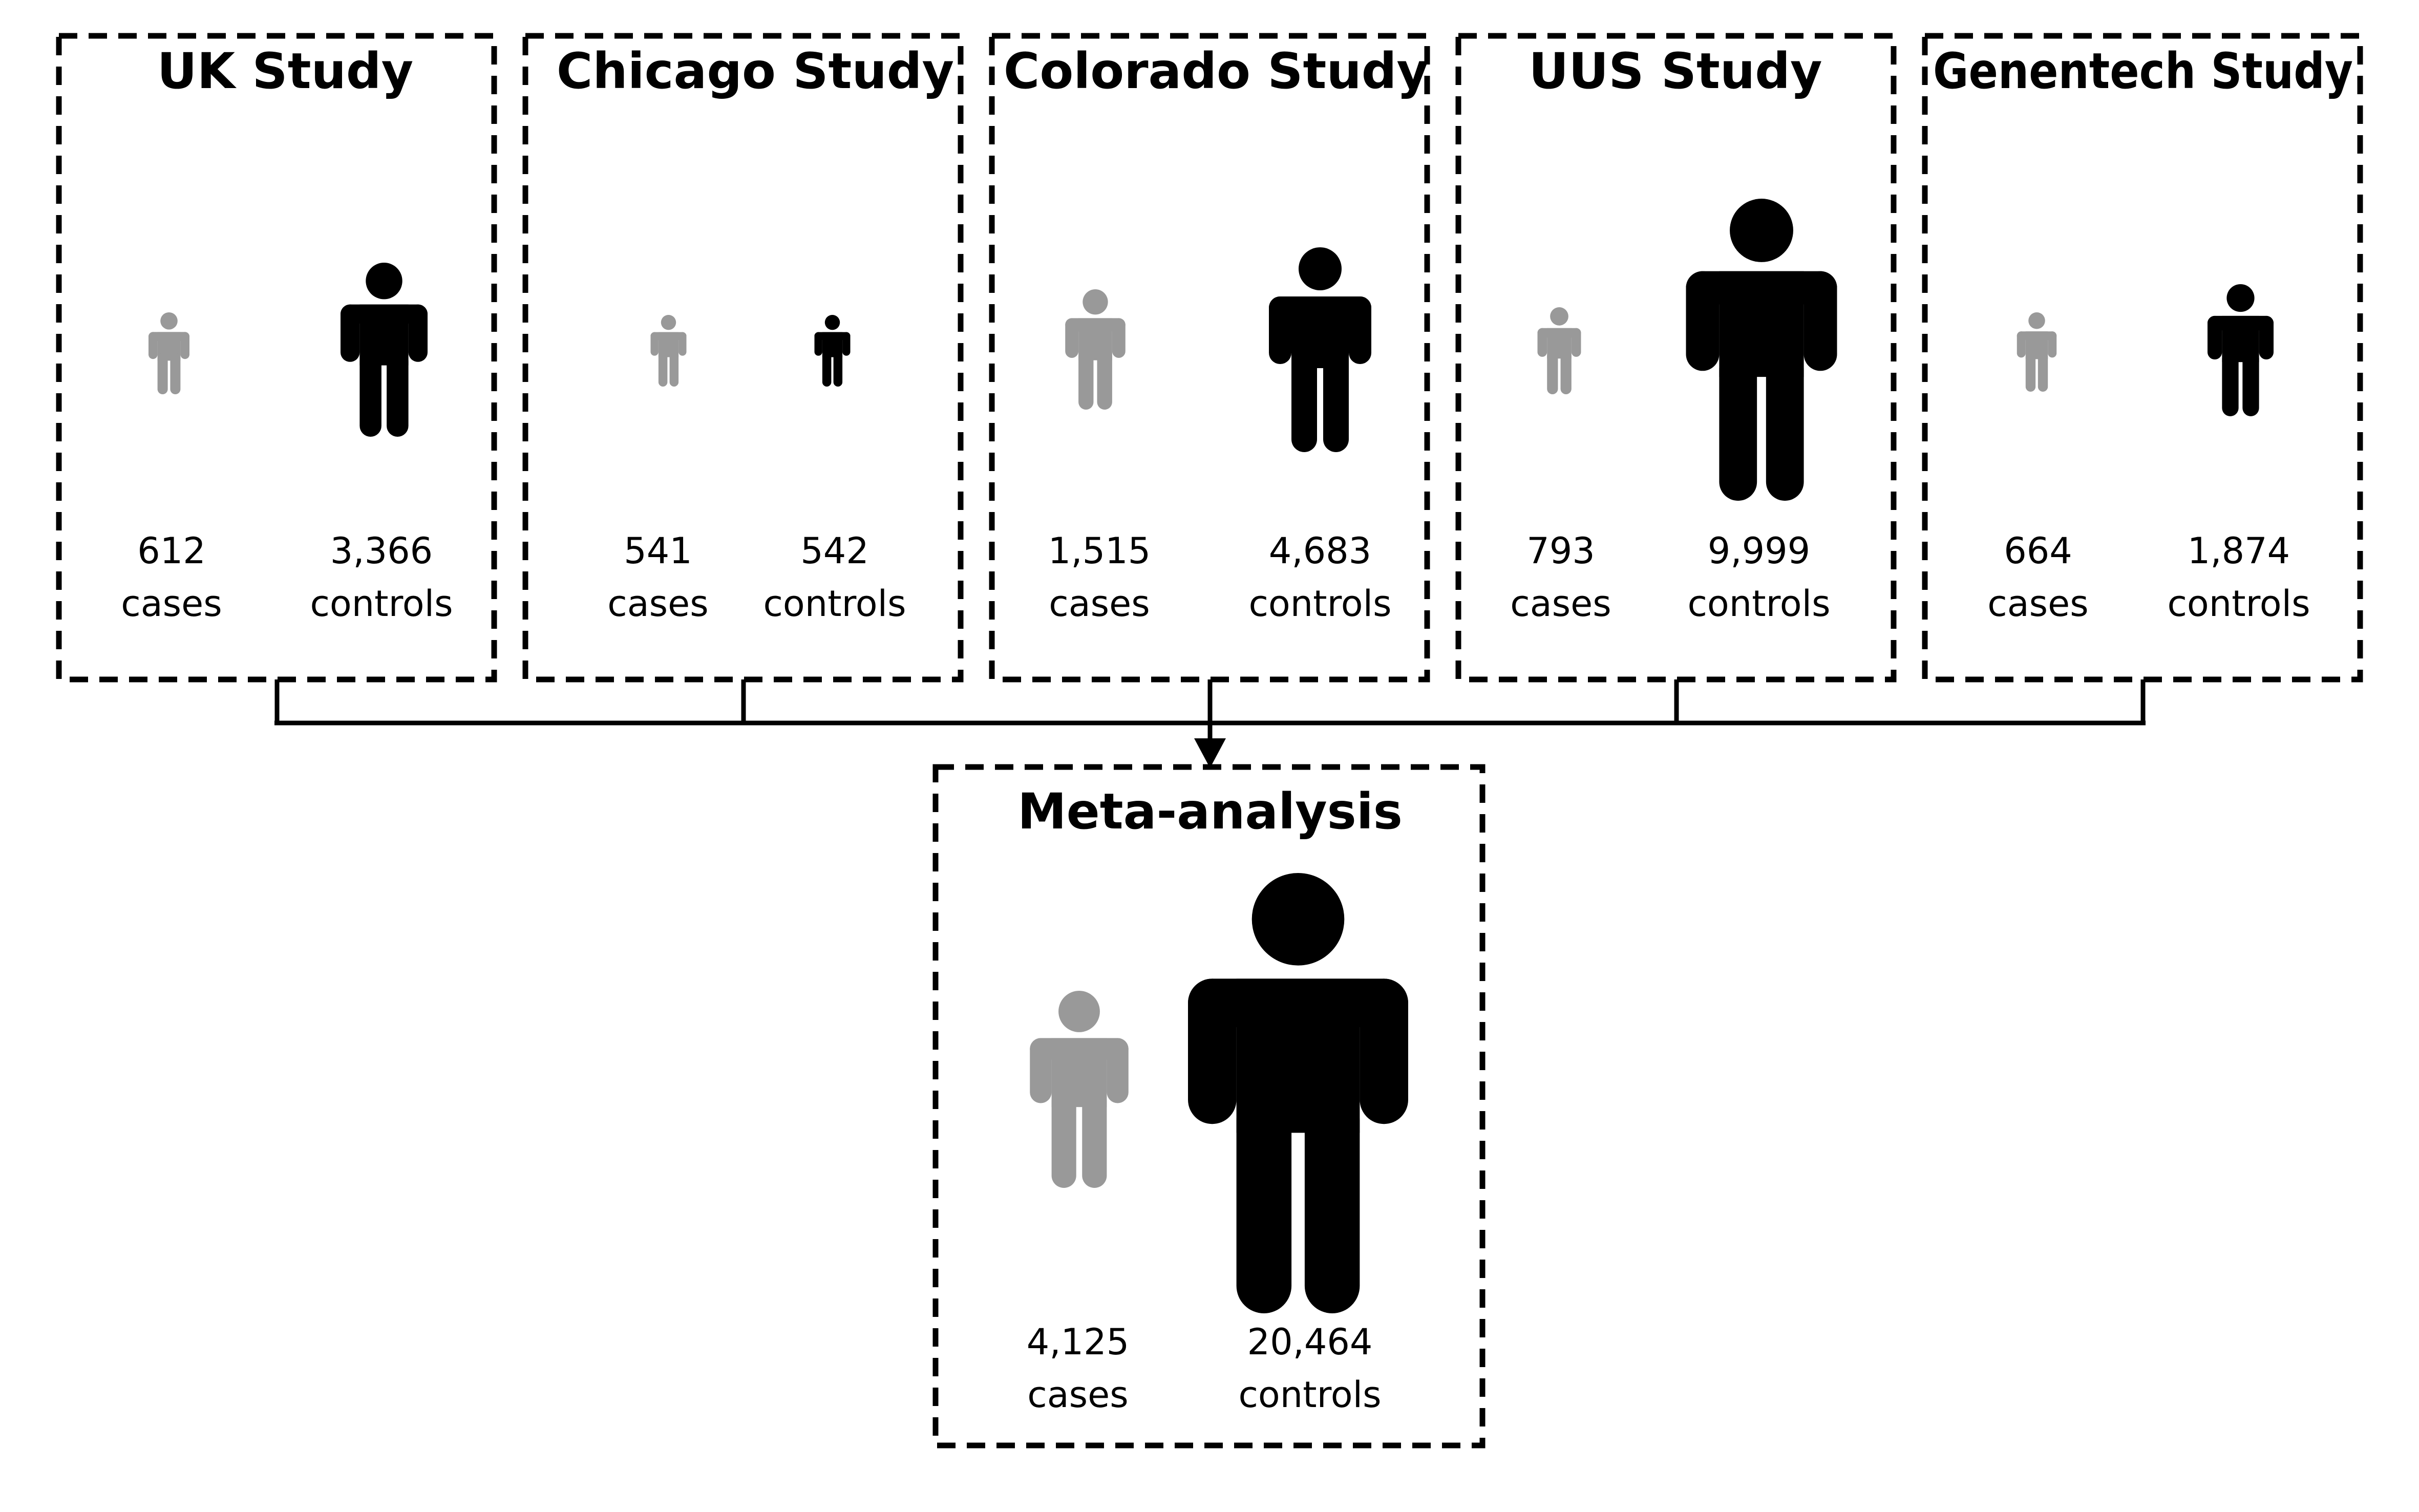 This screenshot has width=2419, height=1512. What do you see at coordinates (1310, 1342) in the screenshot?
I see `controls-count: 20,464` at bounding box center [1310, 1342].